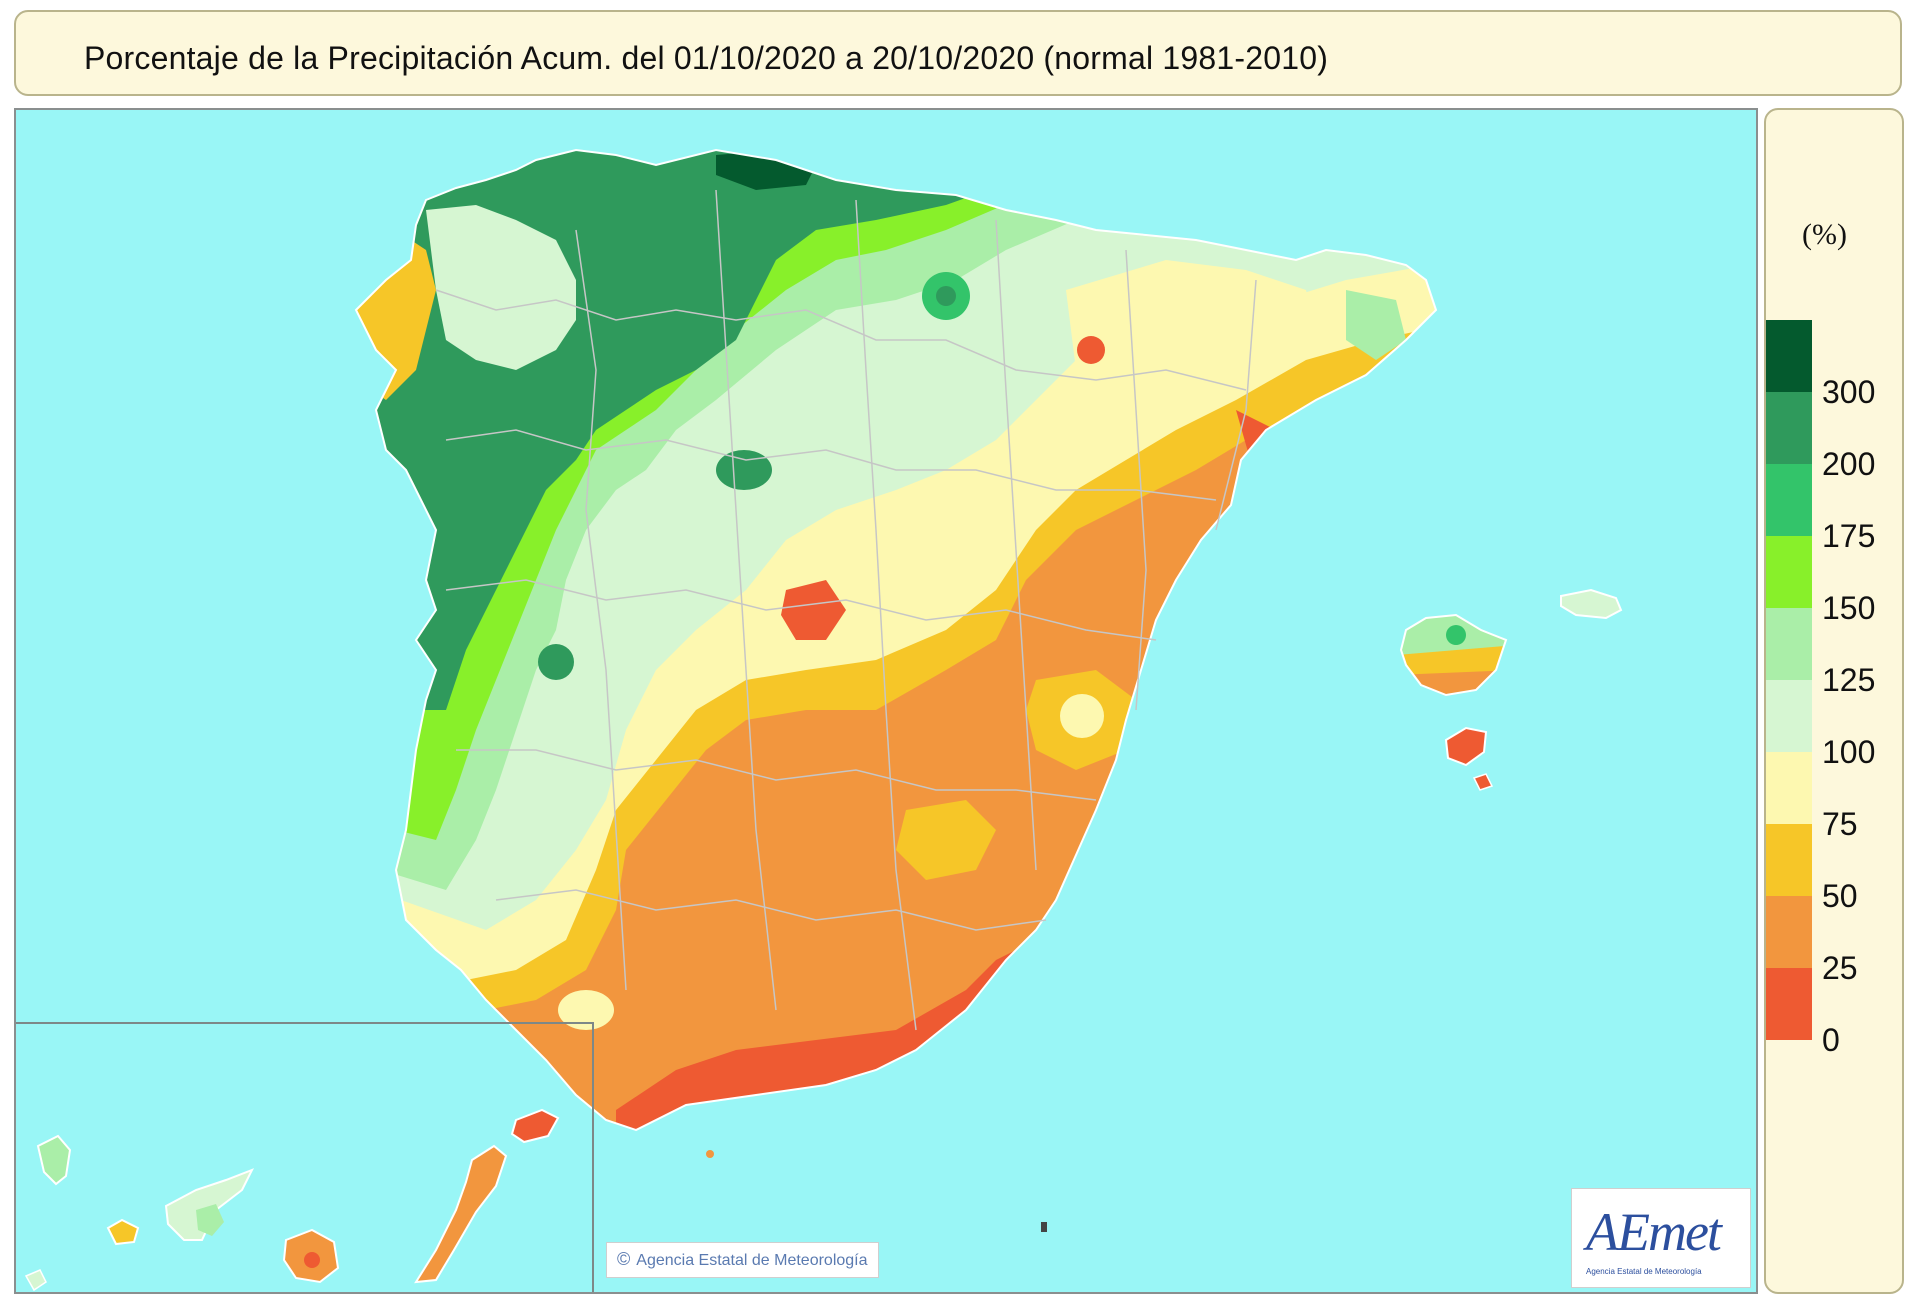 The height and width of the screenshot is (1302, 1920). What do you see at coordinates (1849, 608) in the screenshot?
I see `legend-tick-label: 150` at bounding box center [1849, 608].